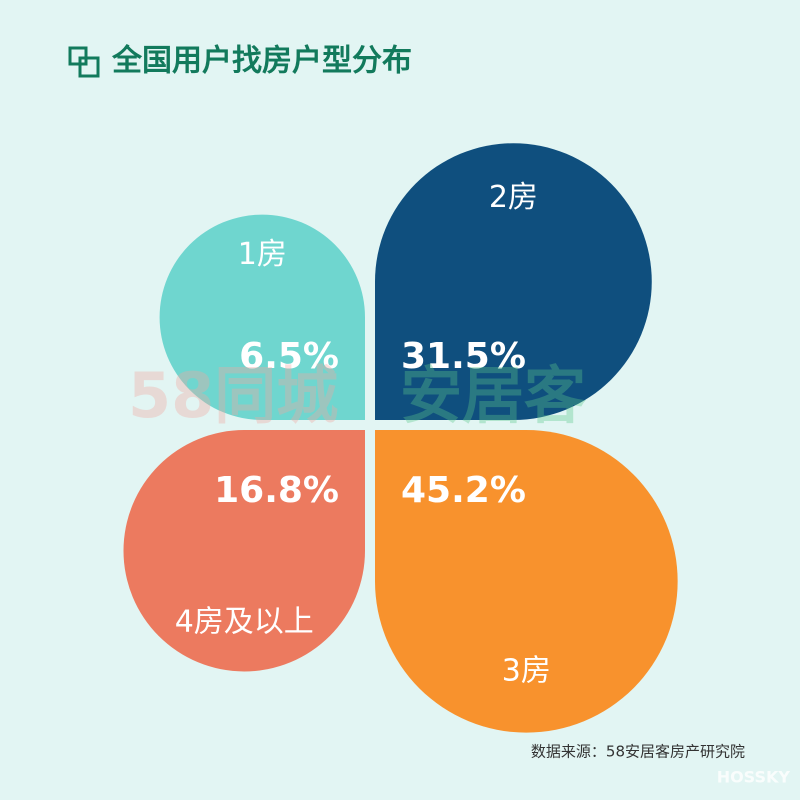 This screenshot has width=800, height=800. Describe the element at coordinates (754, 777) in the screenshot. I see `watermark: HOSSKY` at that location.